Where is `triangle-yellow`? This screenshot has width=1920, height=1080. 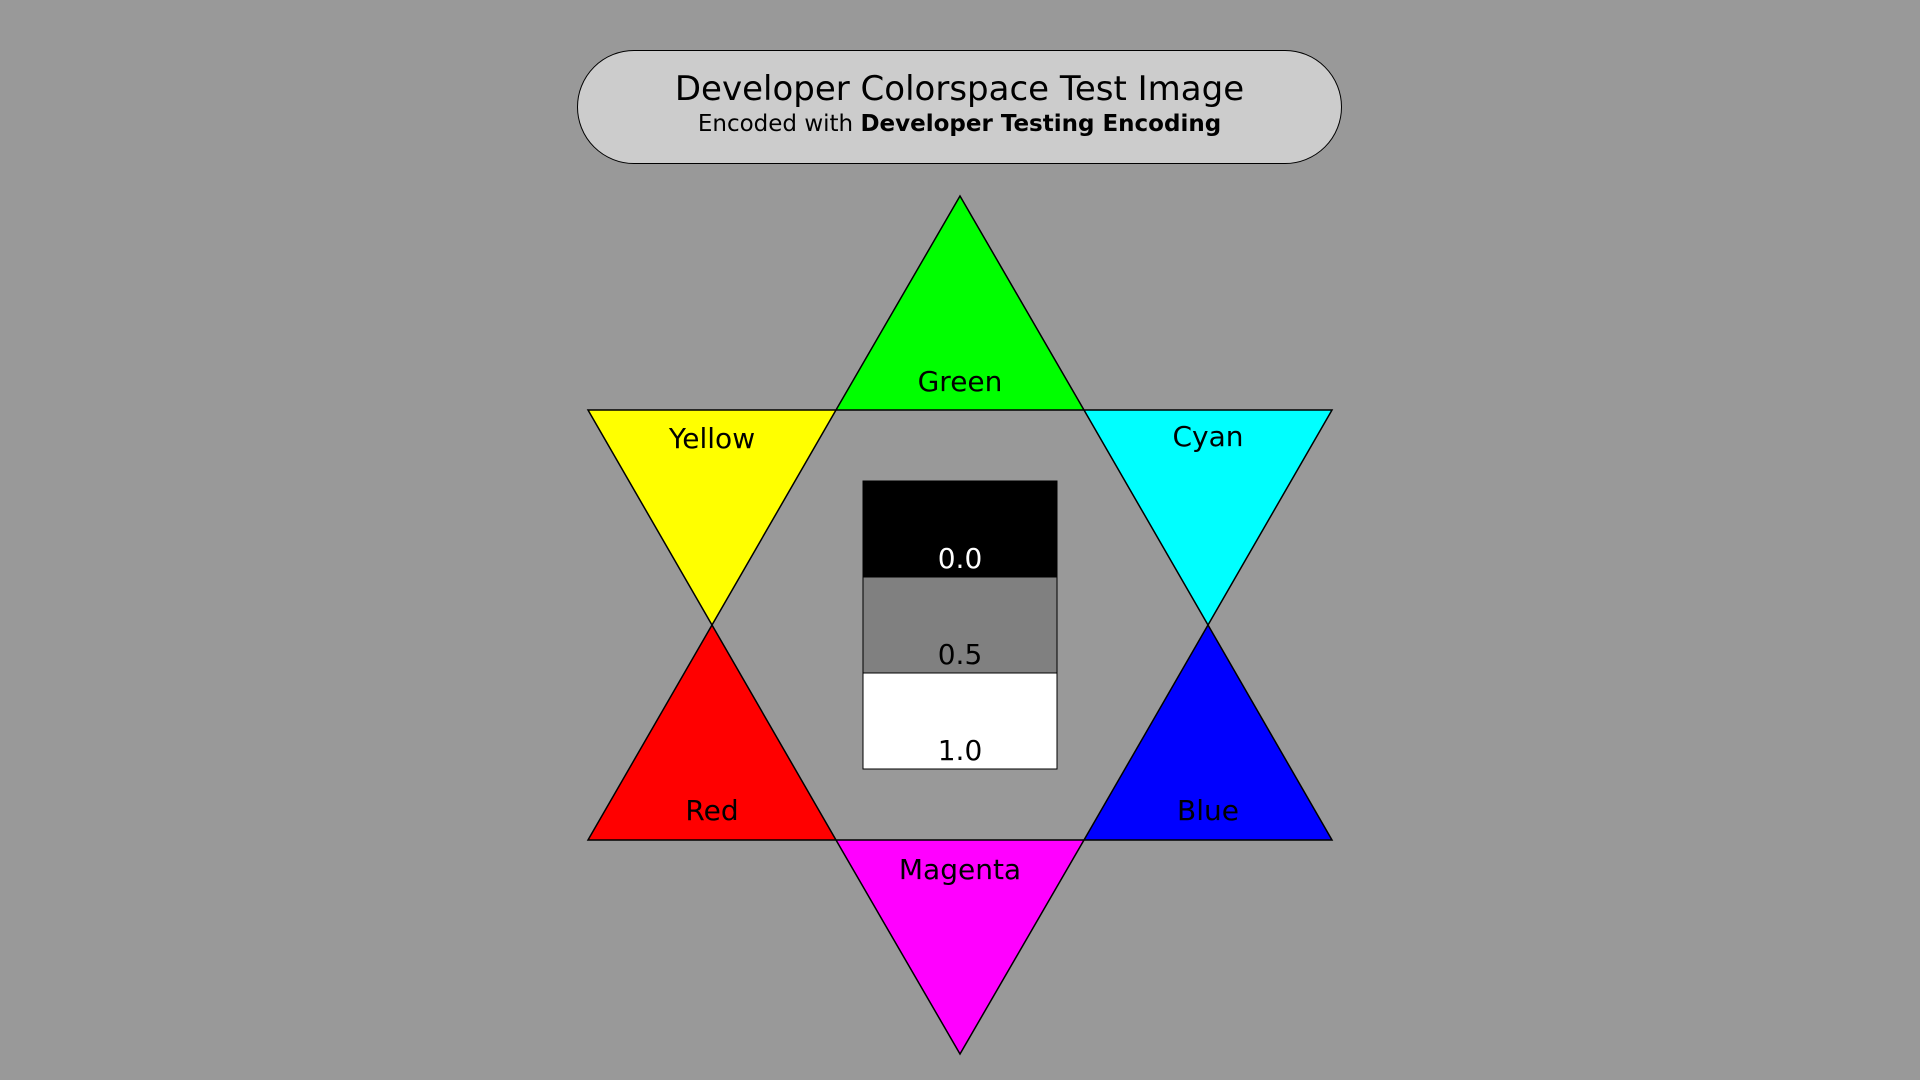
triangle-yellow is located at coordinates (712, 518).